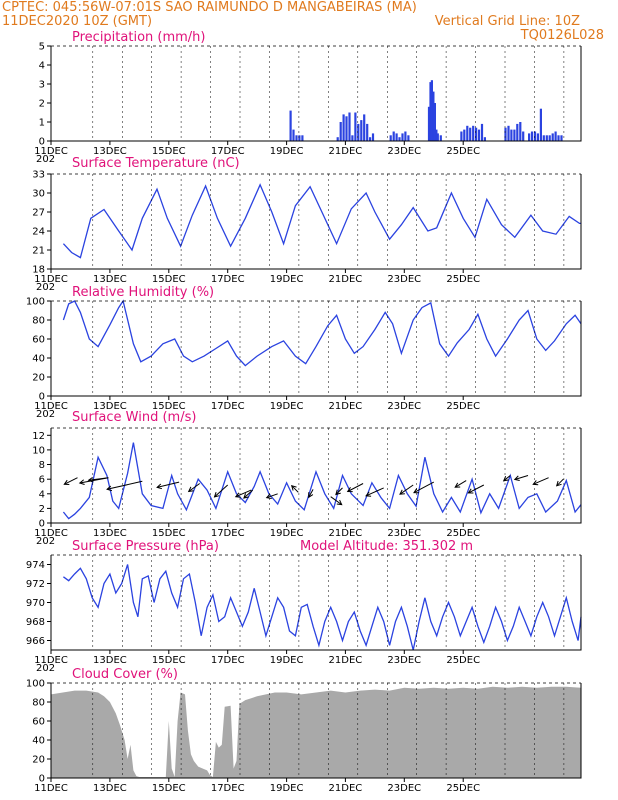  Describe the element at coordinates (38, 232) in the screenshot. I see `y-tick-label: 24` at that location.